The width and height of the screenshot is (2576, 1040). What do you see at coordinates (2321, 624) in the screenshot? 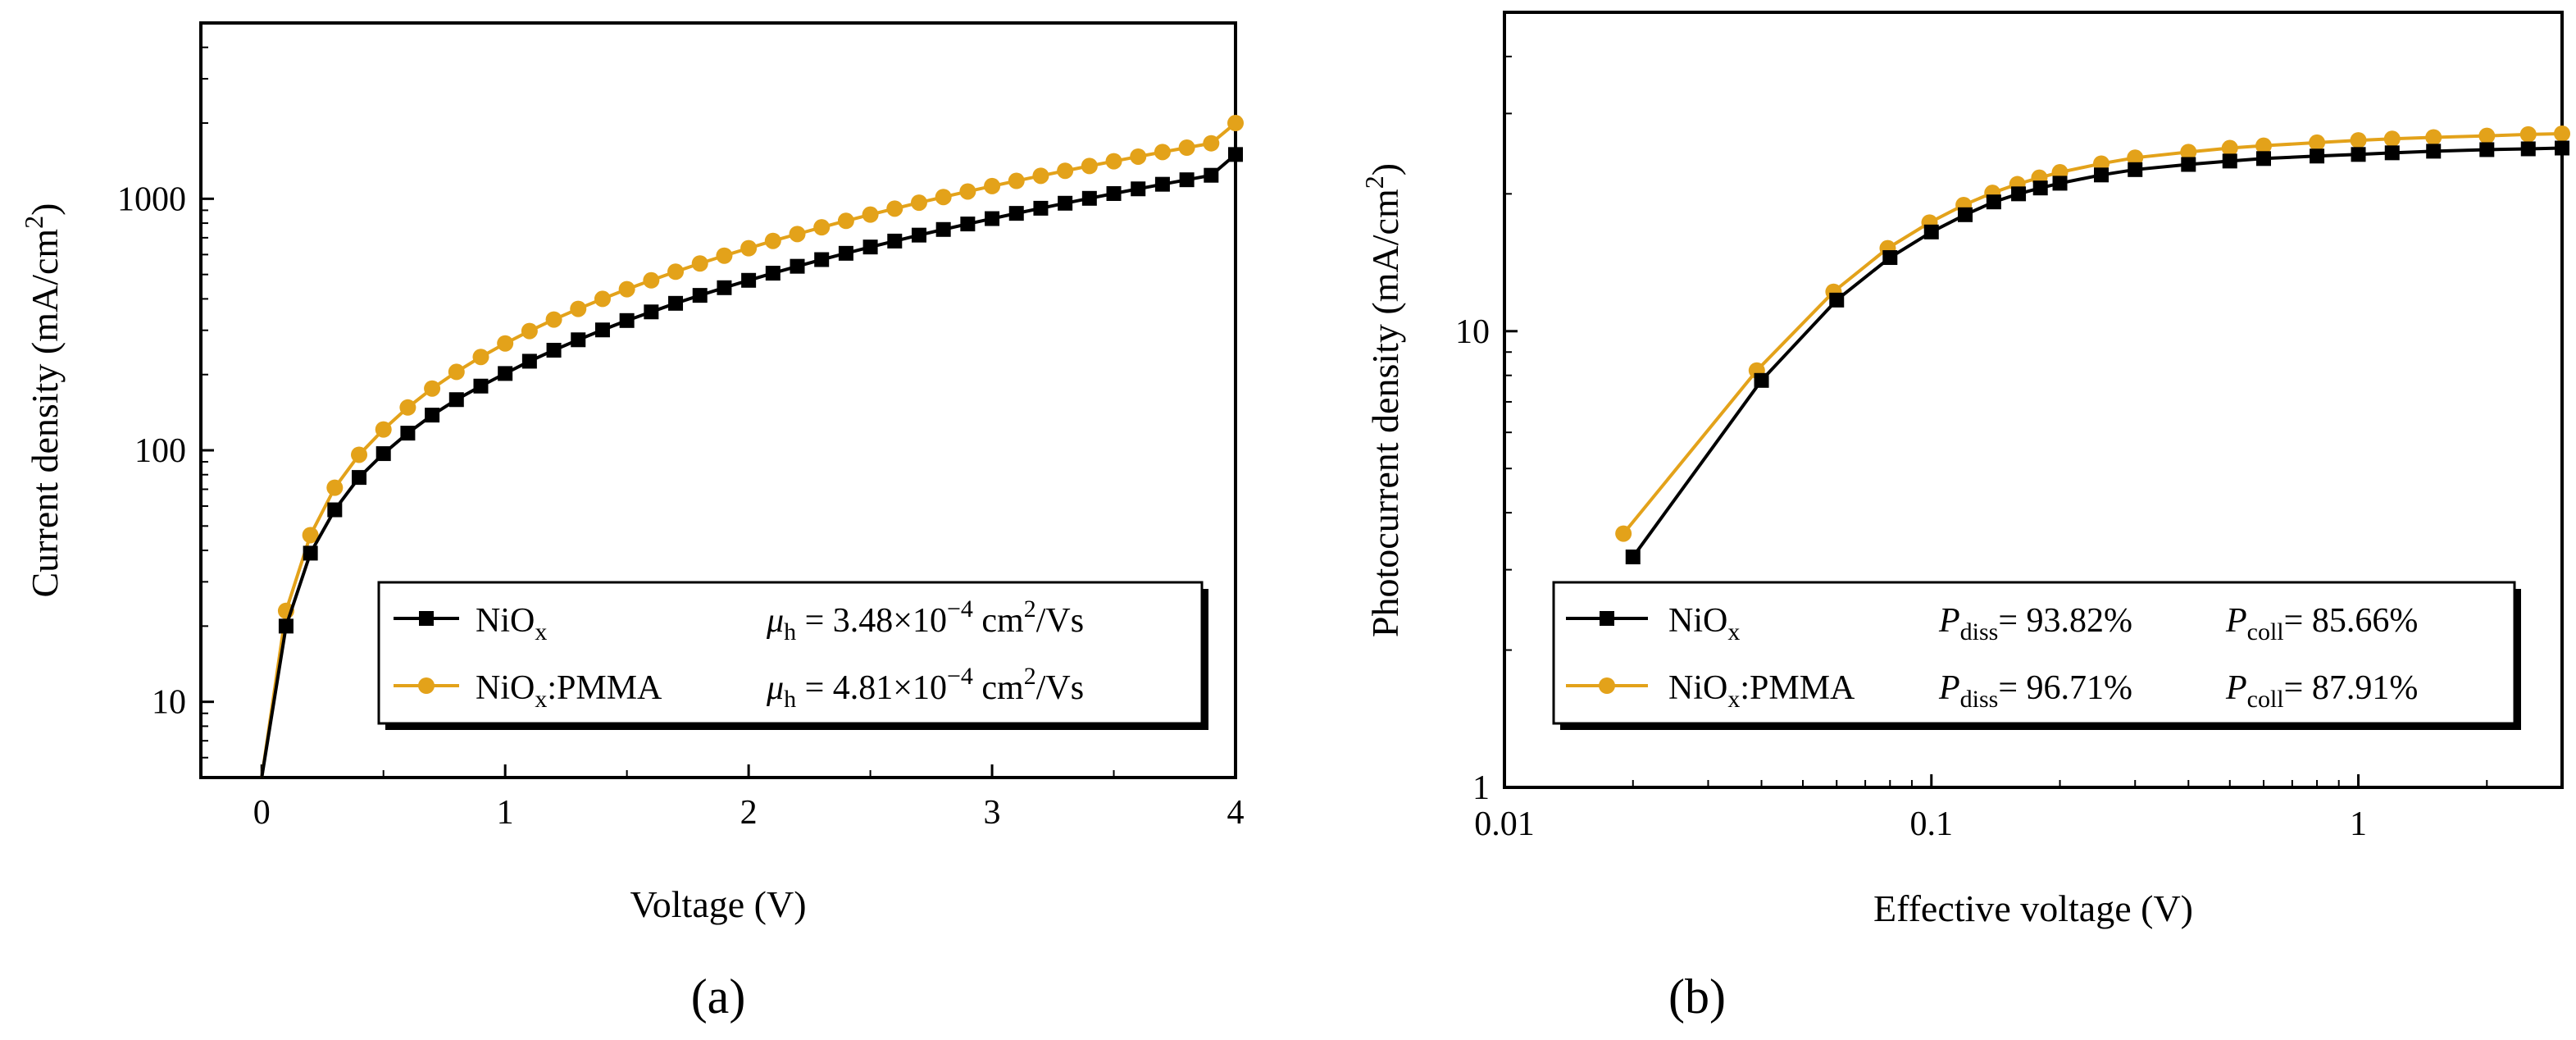
I see `b-legend-pcoll-0: Pcoll= 85.66%` at bounding box center [2321, 624].